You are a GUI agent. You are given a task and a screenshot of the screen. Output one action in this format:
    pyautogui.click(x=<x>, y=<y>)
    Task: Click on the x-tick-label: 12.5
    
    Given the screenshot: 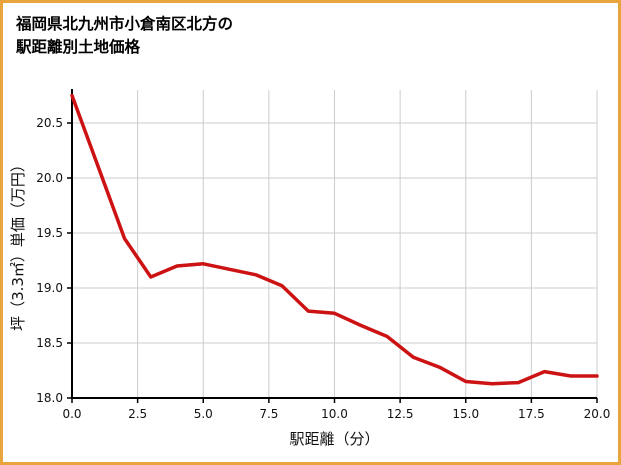 What is the action you would take?
    pyautogui.click(x=400, y=414)
    